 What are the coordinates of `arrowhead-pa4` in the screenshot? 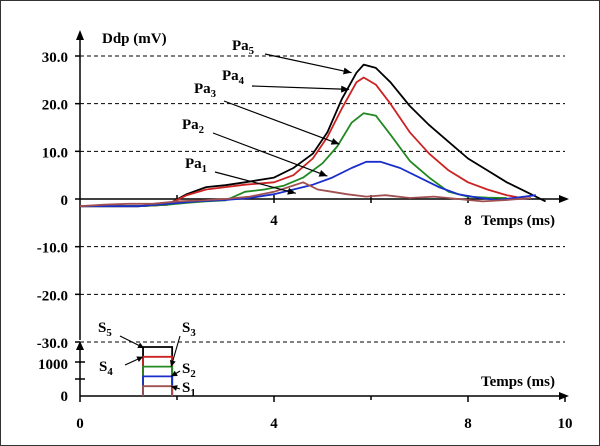 It's located at (345, 89).